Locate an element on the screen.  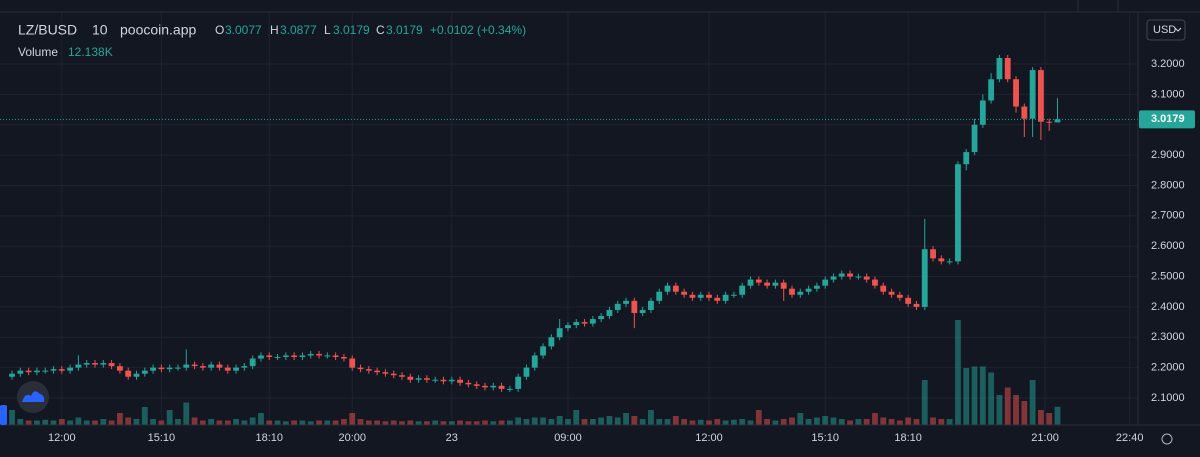
side-tab is located at coordinates (3, 415).